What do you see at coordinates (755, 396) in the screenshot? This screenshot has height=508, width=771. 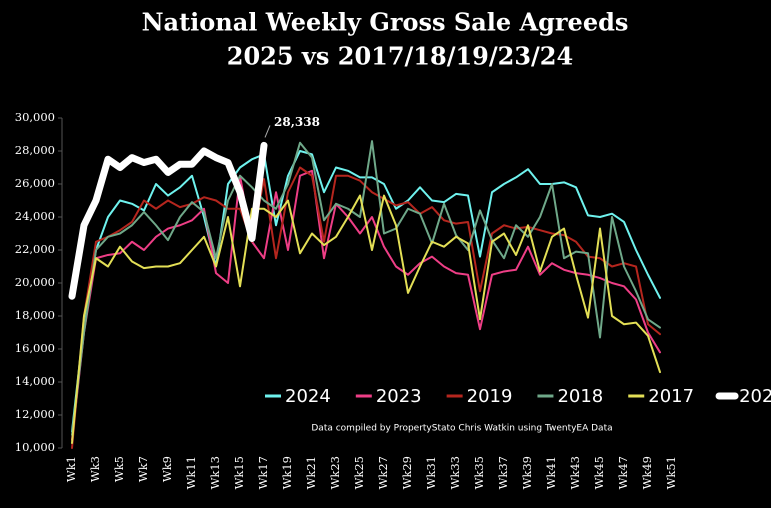 I see `legend-label: 2025` at bounding box center [755, 396].